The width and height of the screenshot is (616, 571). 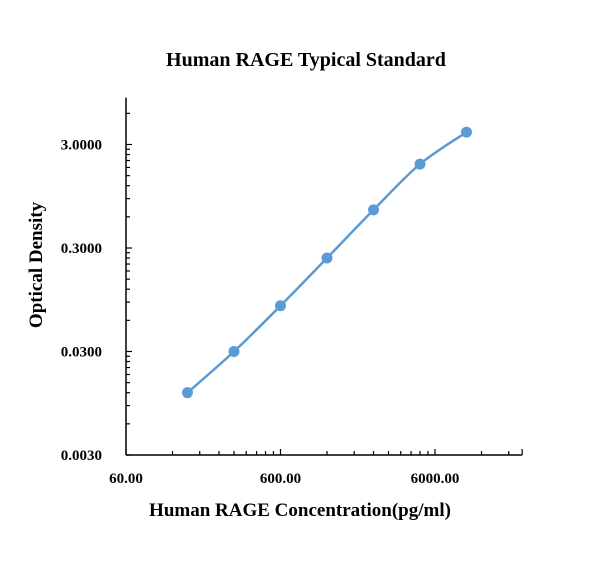 What do you see at coordinates (81, 456) in the screenshot?
I see `y-tick-label: 0.0030` at bounding box center [81, 456].